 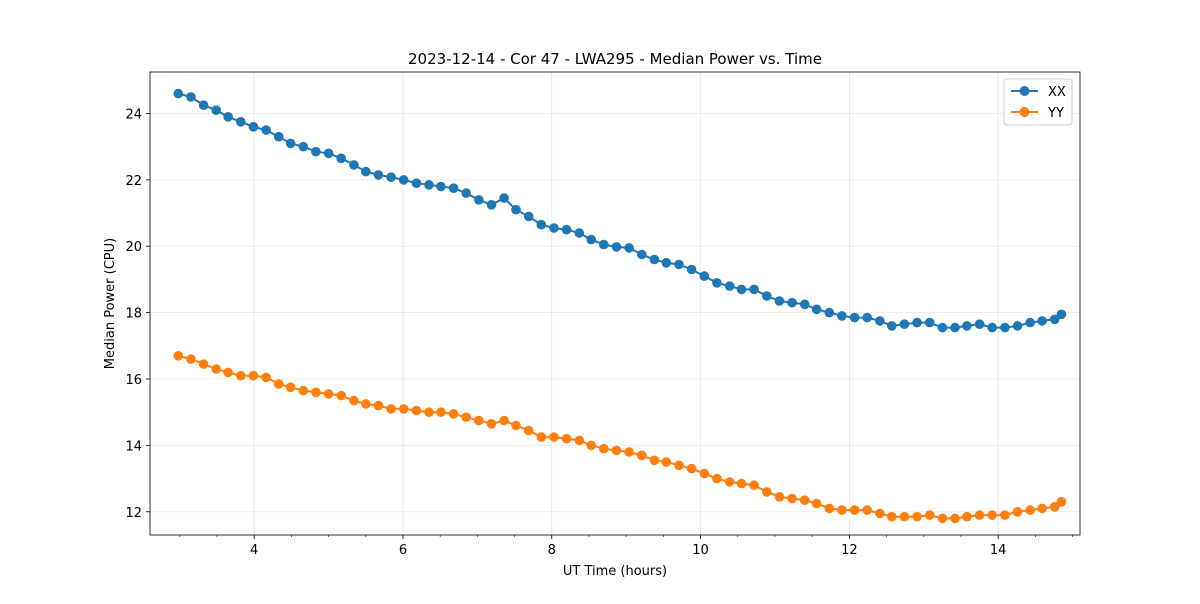 I want to click on y-axis-ticks: 12 14 16 18 20 22 24, so click(x=137, y=314).